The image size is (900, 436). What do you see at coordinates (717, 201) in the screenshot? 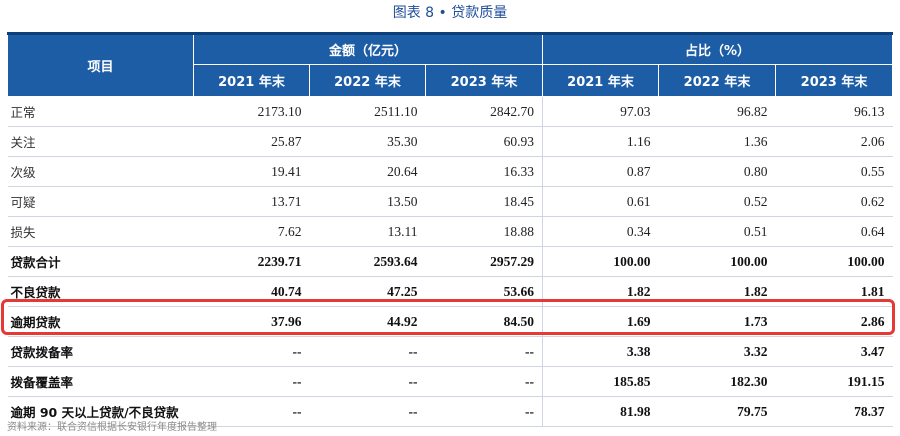
I see `cell-value: 0.52` at bounding box center [717, 201].